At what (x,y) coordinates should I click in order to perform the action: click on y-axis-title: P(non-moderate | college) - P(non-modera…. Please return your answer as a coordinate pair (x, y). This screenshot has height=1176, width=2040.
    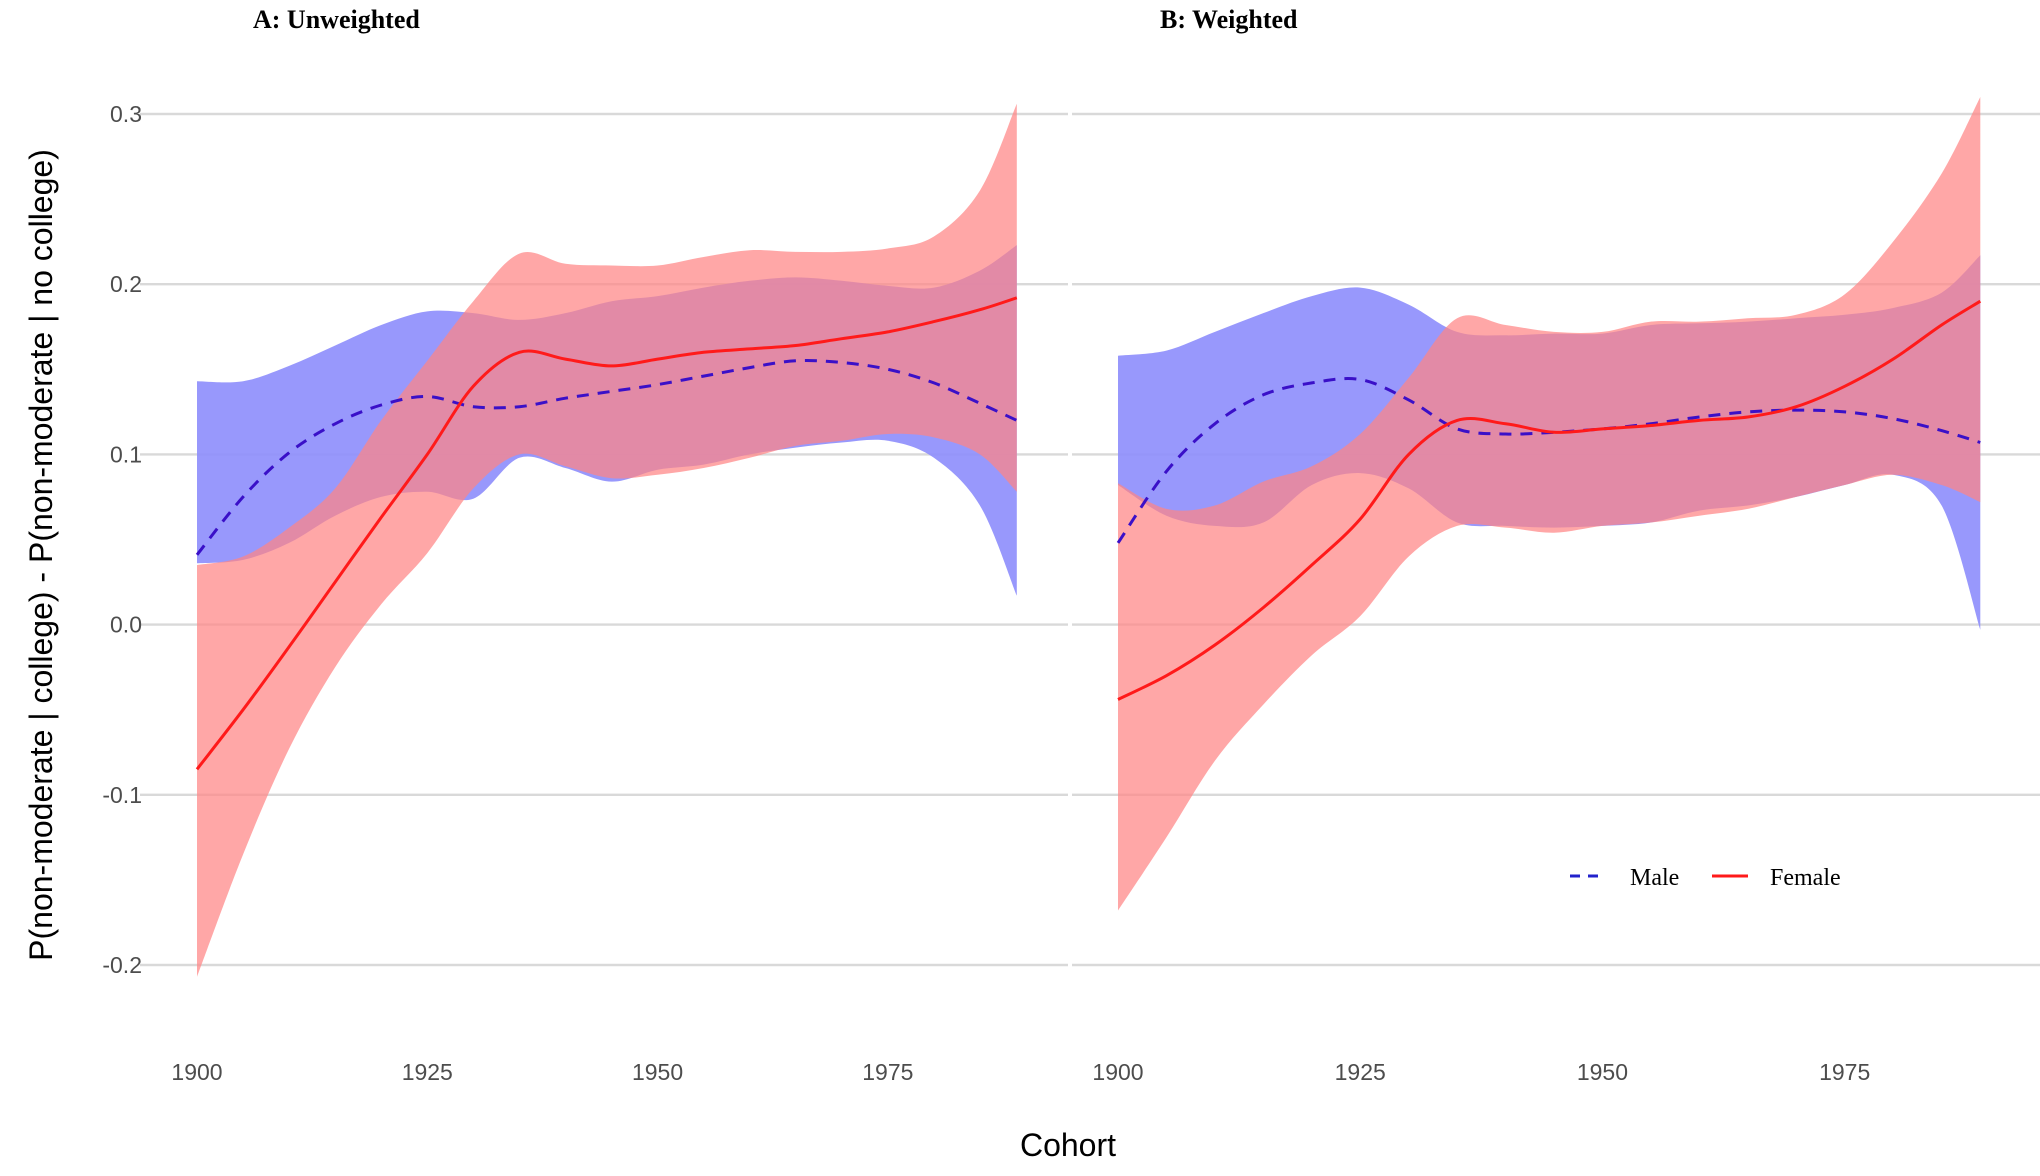
    Looking at the image, I should click on (41, 555).